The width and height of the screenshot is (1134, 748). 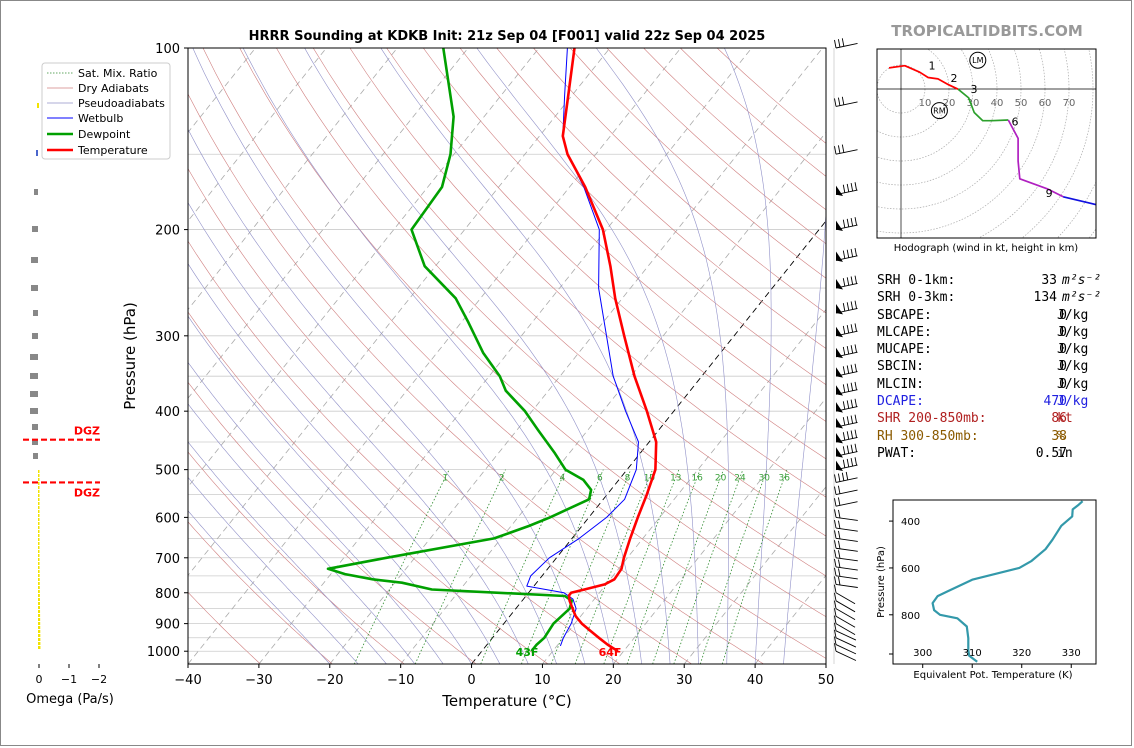 I want to click on stat-value: 134, so click(x=1045, y=298).